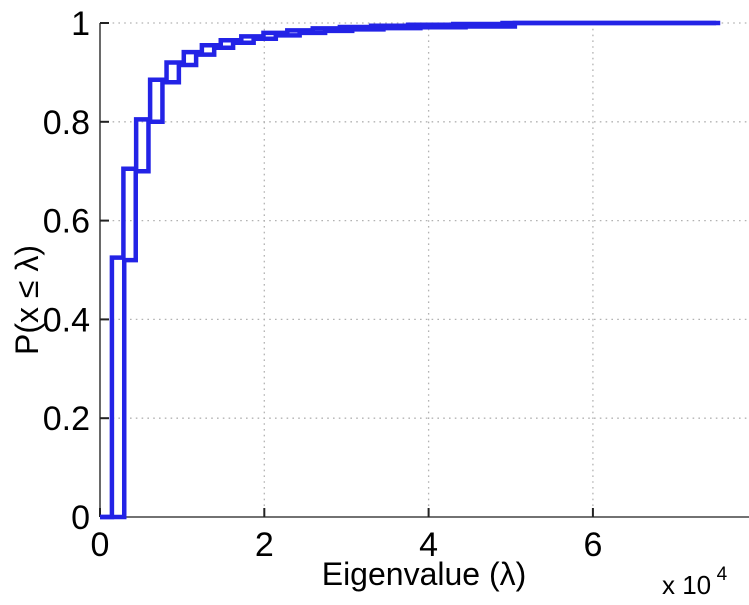  Describe the element at coordinates (264, 545) in the screenshot. I see `x-tick-label-2: 2` at that location.